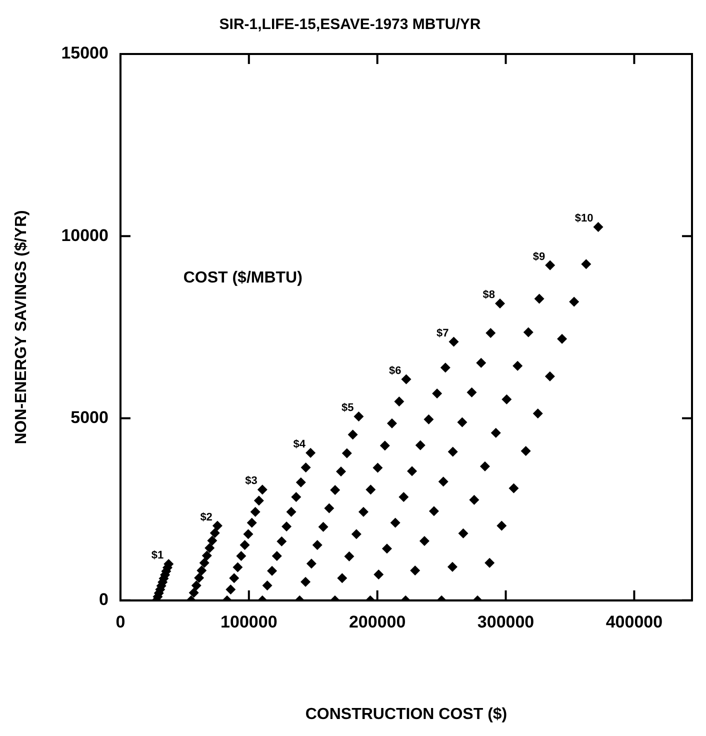  What do you see at coordinates (442, 333) in the screenshot?
I see `series-label: $7` at bounding box center [442, 333].